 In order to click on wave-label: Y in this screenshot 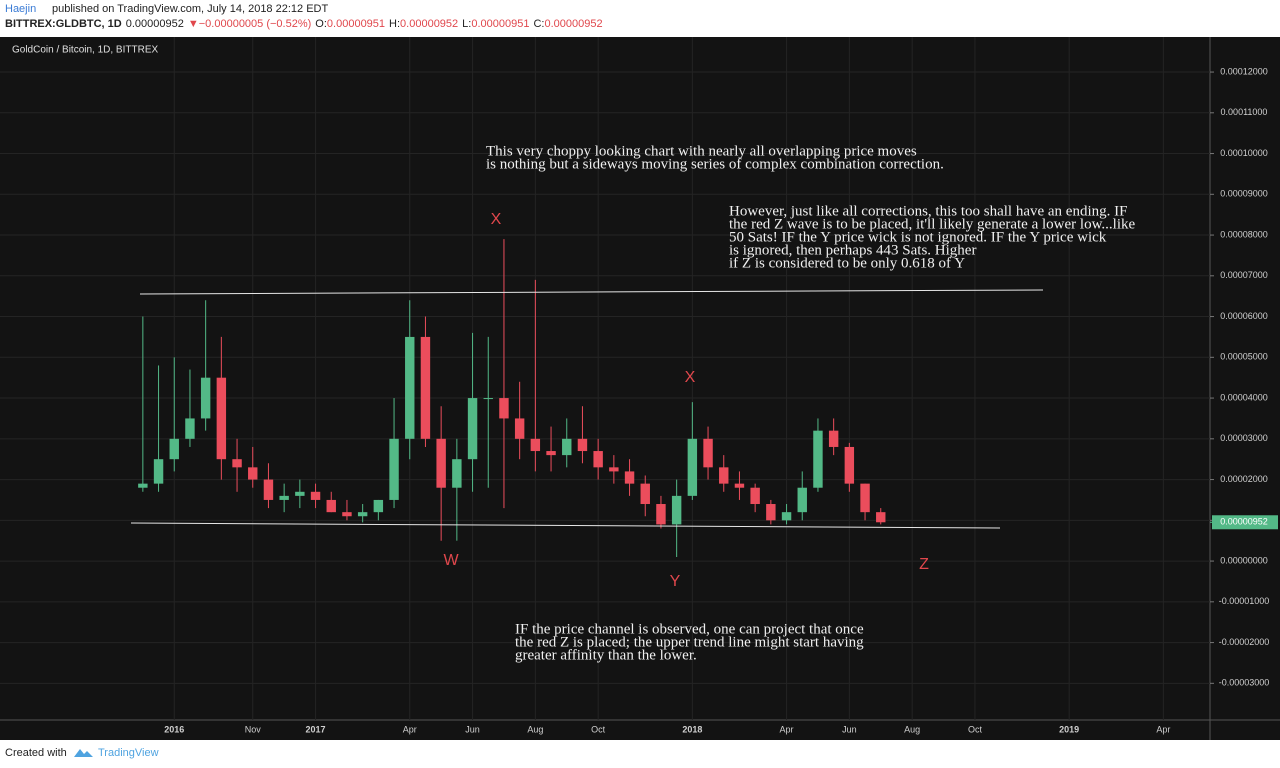, I will do `click(675, 581)`.